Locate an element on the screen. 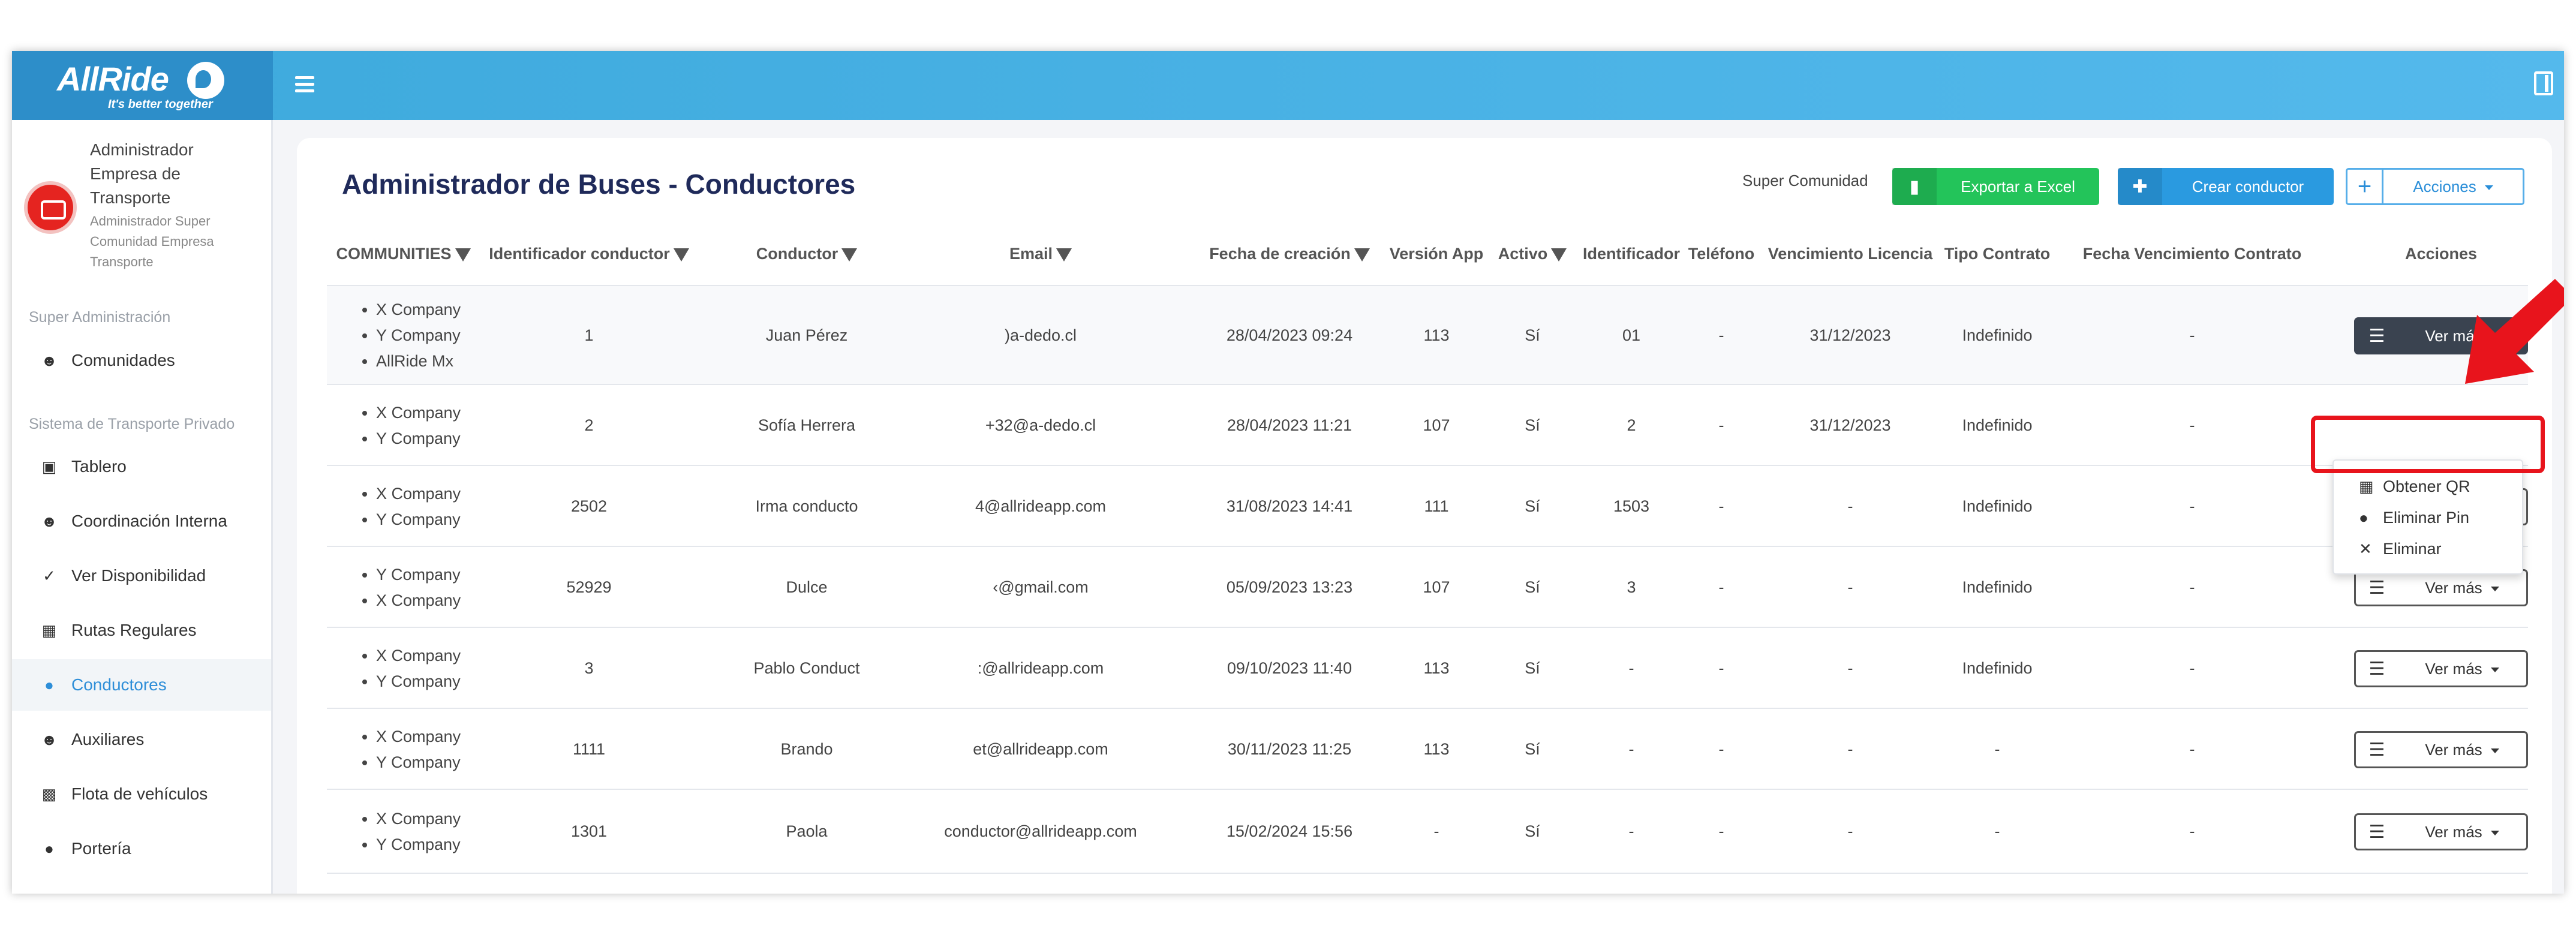 This screenshot has height=947, width=2576. sidebar-item-comunidades: ☻ Comunidades is located at coordinates (142, 361).